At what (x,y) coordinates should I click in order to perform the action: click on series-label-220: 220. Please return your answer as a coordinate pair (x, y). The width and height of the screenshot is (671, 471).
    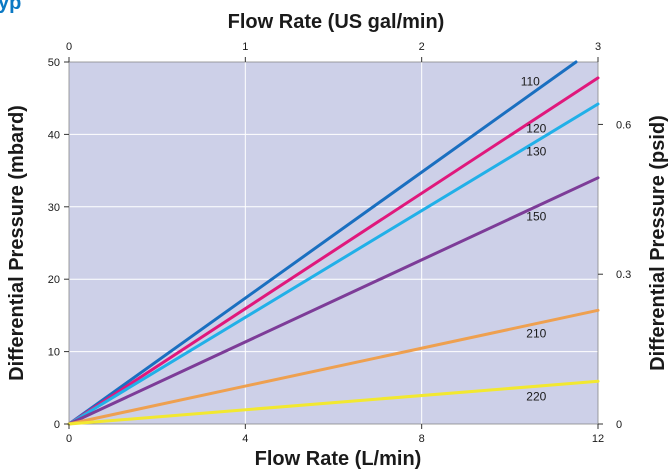
    Looking at the image, I should click on (536, 396).